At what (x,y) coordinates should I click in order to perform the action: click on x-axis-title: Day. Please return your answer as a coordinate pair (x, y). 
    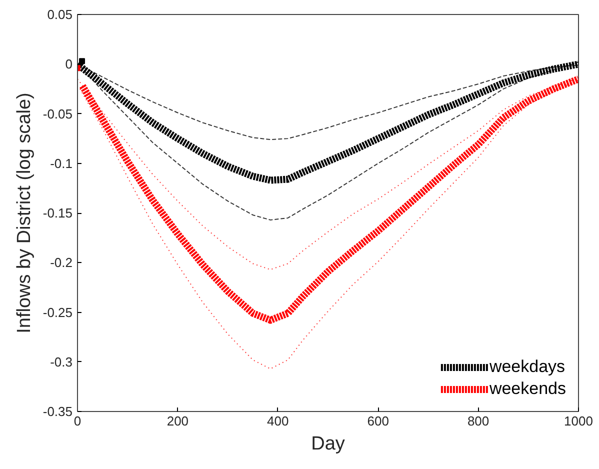
    Looking at the image, I should click on (328, 444).